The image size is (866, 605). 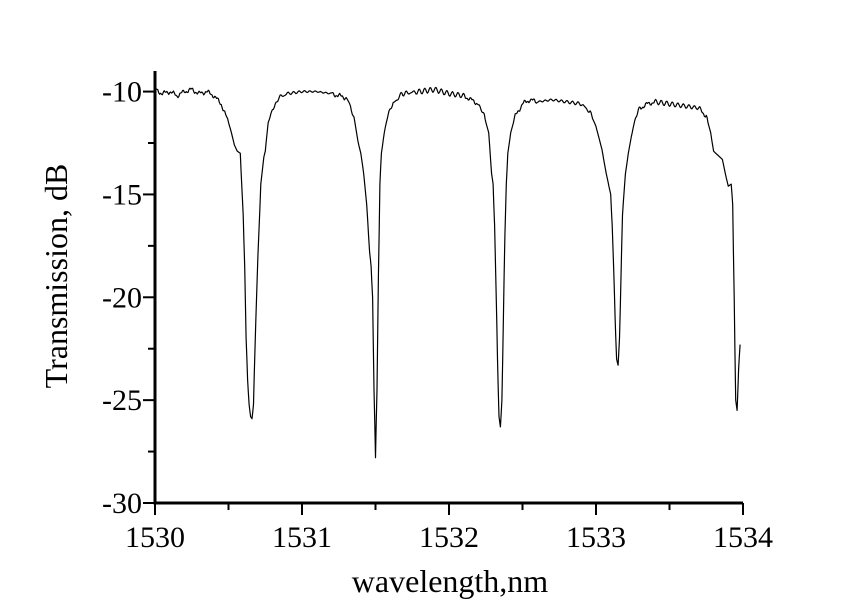 What do you see at coordinates (122, 503) in the screenshot?
I see `y-tick-label: -30` at bounding box center [122, 503].